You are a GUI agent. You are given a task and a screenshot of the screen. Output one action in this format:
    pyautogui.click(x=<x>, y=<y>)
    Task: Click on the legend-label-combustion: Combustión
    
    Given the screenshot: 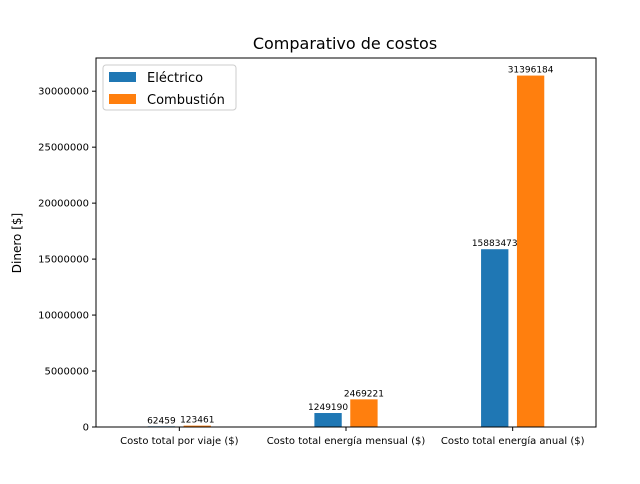 What is the action you would take?
    pyautogui.click(x=186, y=100)
    